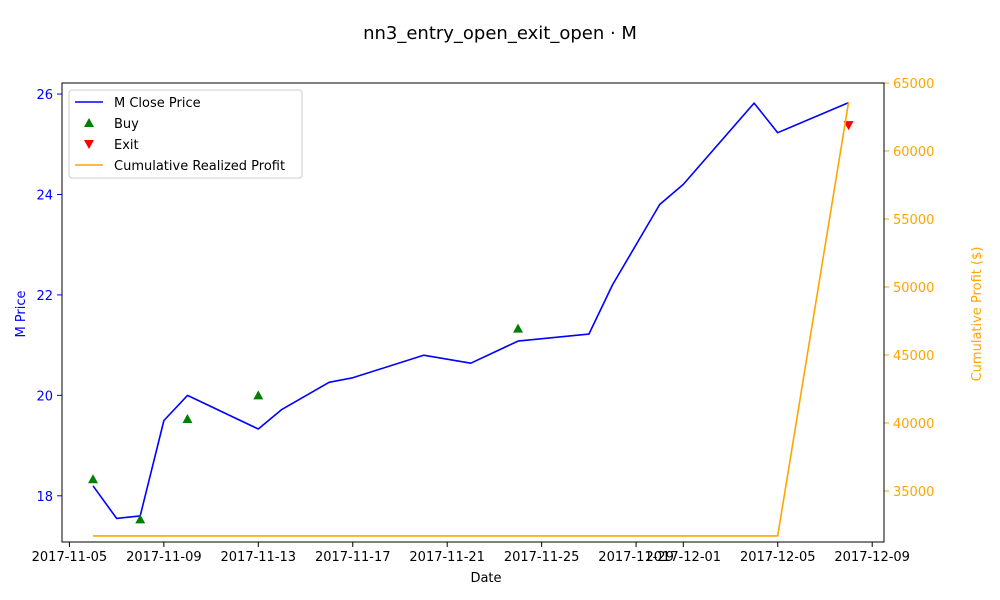 The image size is (1000, 600). What do you see at coordinates (684, 557) in the screenshot?
I see `x-tick-label: 2017-12-01` at bounding box center [684, 557].